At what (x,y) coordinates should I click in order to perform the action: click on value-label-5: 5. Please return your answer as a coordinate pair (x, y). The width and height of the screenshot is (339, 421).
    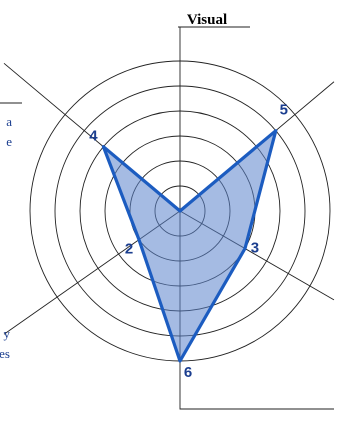
    Looking at the image, I should click on (284, 110).